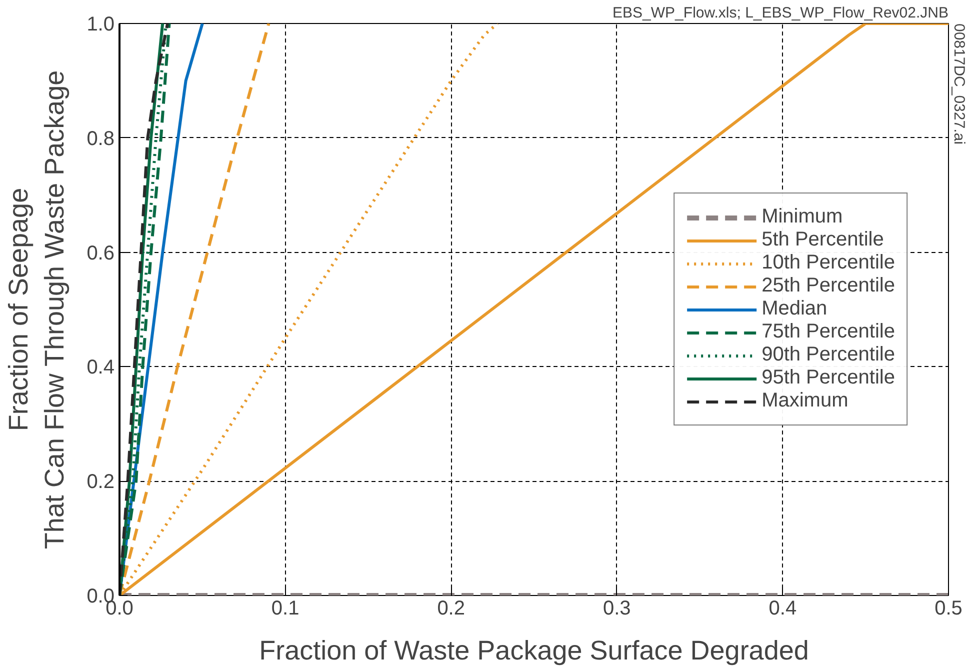 This screenshot has width=971, height=668. What do you see at coordinates (959, 84) in the screenshot?
I see `text: 00817DC_0327.ai` at bounding box center [959, 84].